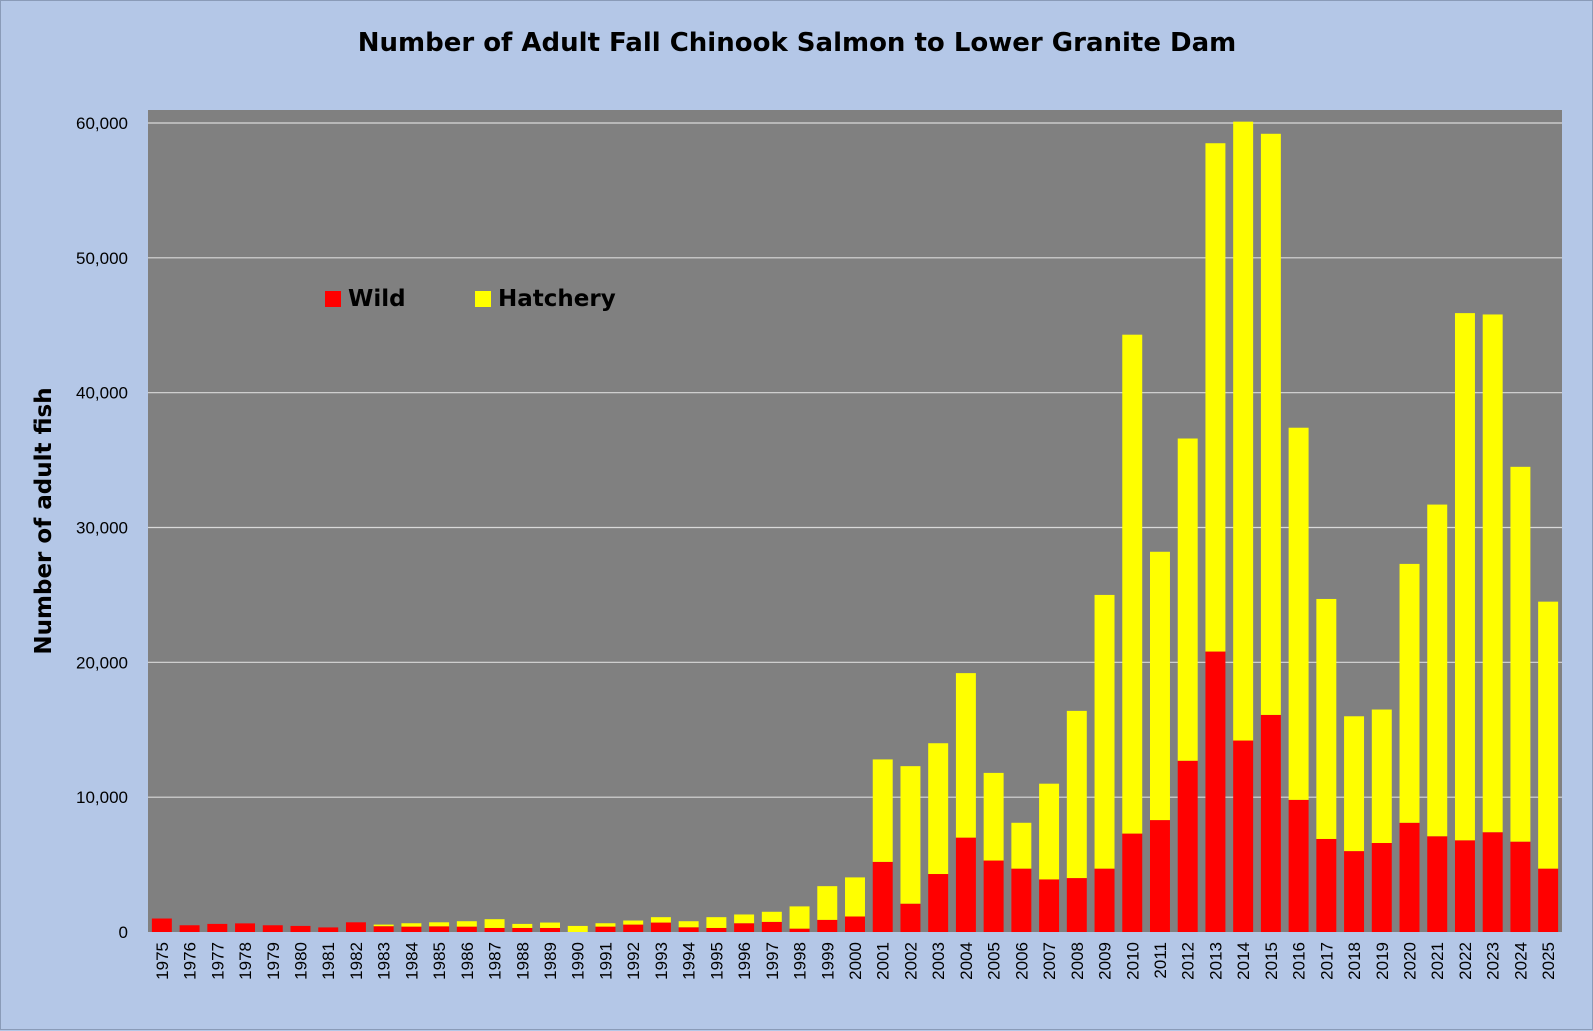 The image size is (1593, 1031). Describe the element at coordinates (771, 916) in the screenshot. I see `bar-hatchery-1997` at that location.